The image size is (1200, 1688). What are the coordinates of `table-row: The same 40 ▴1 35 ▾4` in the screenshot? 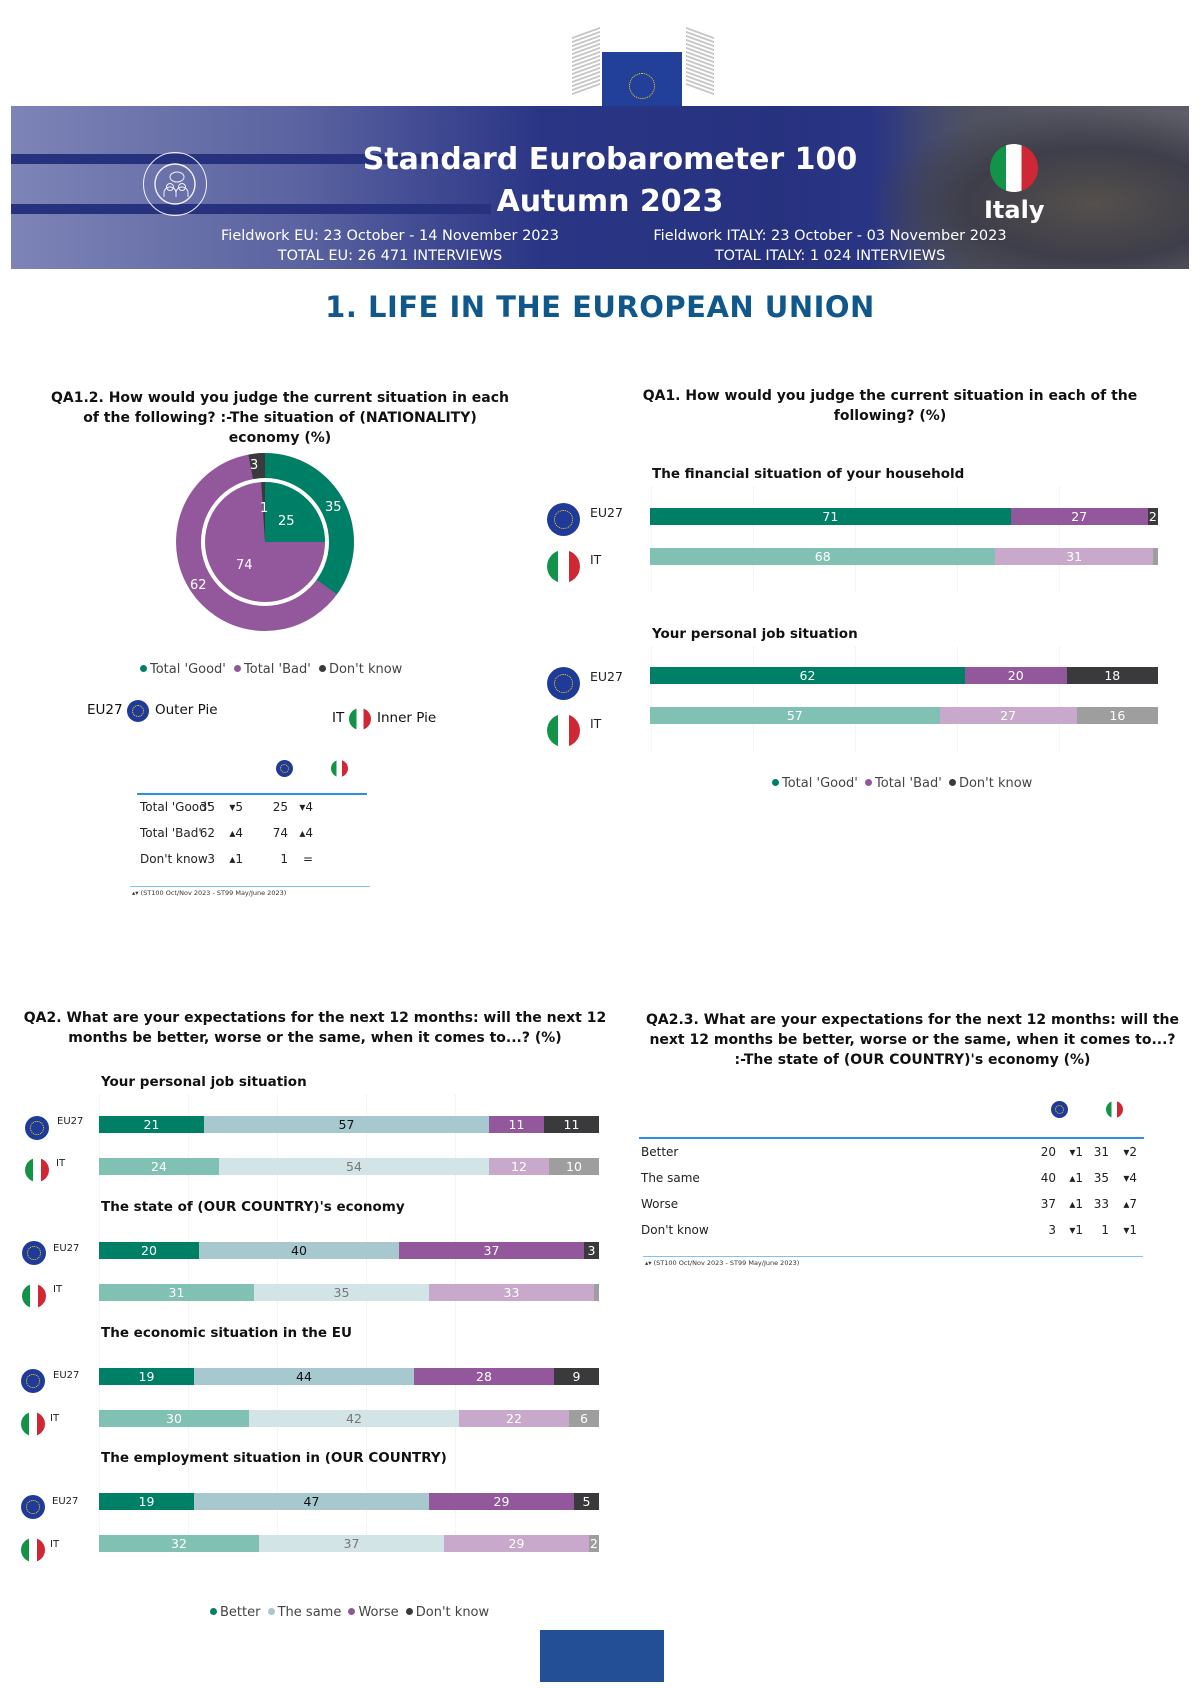 It's located at (891, 1181).